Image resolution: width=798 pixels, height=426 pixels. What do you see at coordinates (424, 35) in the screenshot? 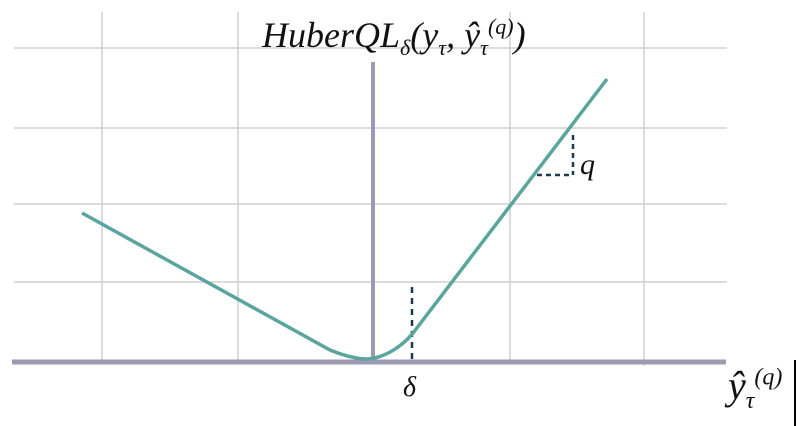
I see `title-arg1: (y` at bounding box center [424, 35].